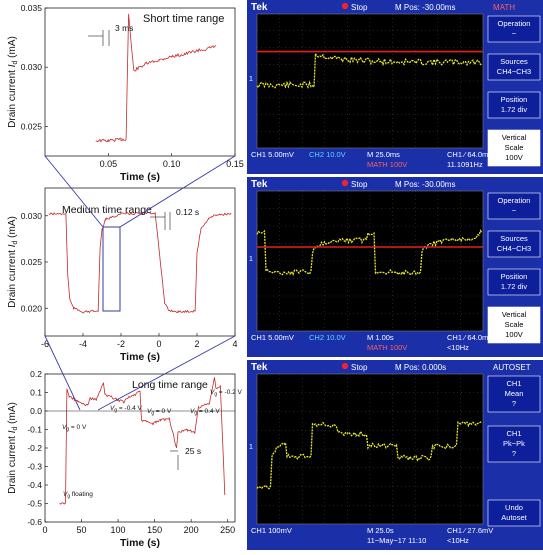  I want to click on x-tick-label: -6, so click(45, 344).